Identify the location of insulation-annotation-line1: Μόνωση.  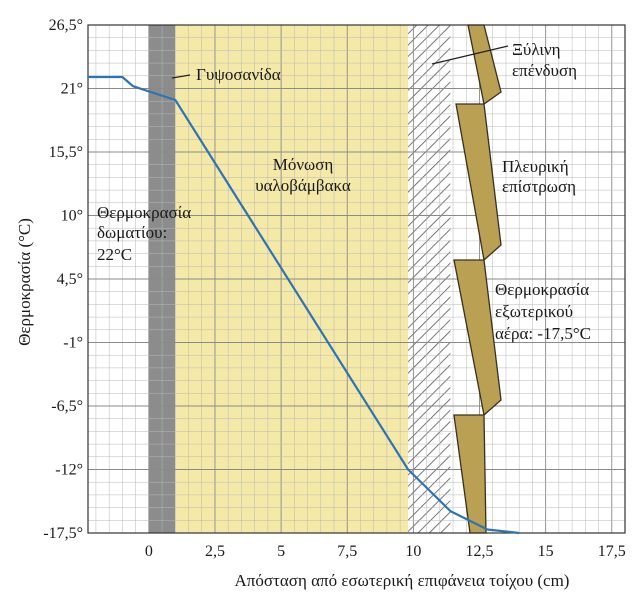
(303, 164).